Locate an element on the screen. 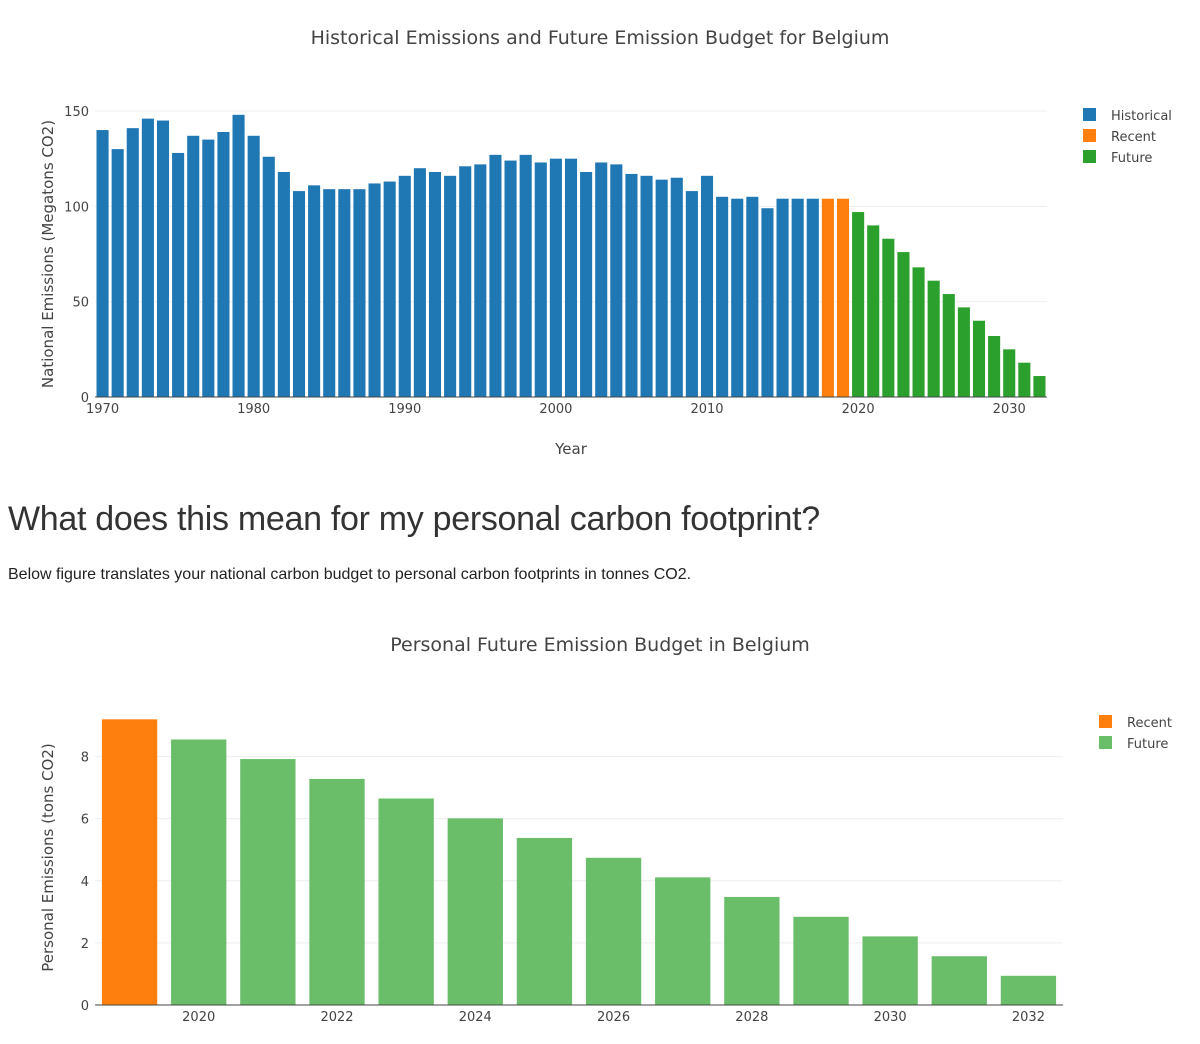 Image resolution: width=1200 pixels, height=1044 pixels. y-tick-label: 50 is located at coordinates (80, 303).